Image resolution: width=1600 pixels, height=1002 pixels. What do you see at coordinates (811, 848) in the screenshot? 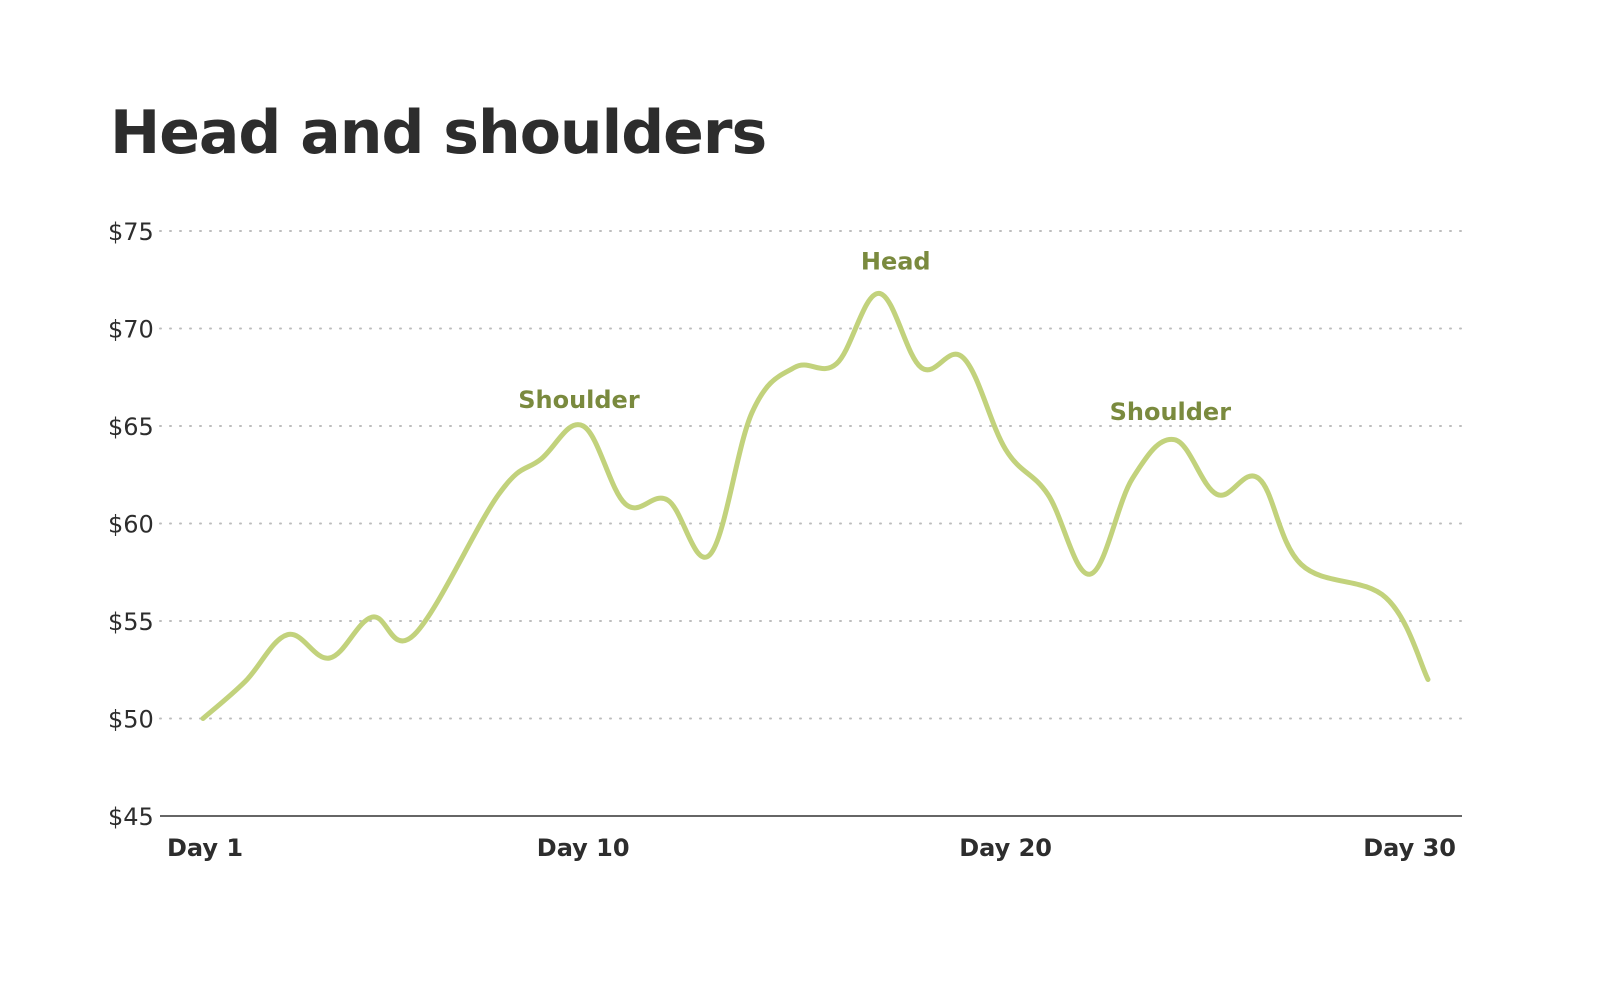
I see `x-axis-ticks: Day 1 Day 10 Day 20 Day 30` at bounding box center [811, 848].